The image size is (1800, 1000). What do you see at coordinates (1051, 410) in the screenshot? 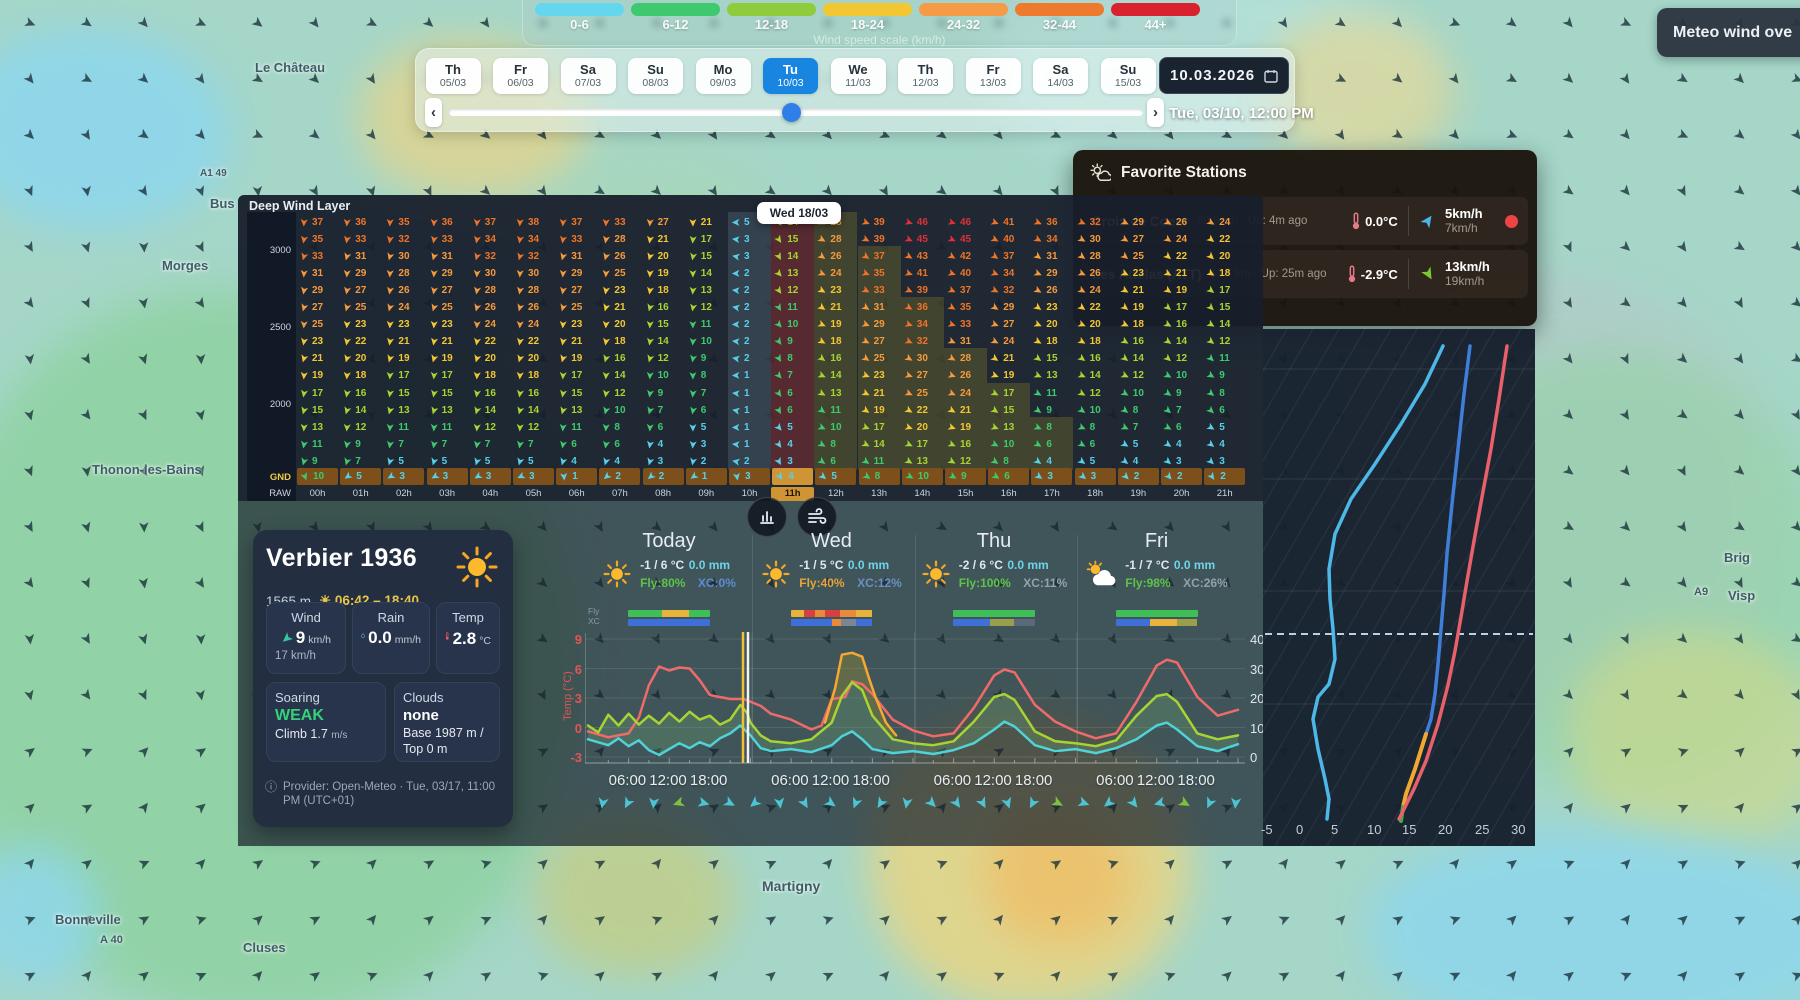
I see `wind-barb-cell: ➤ 9` at bounding box center [1051, 410].